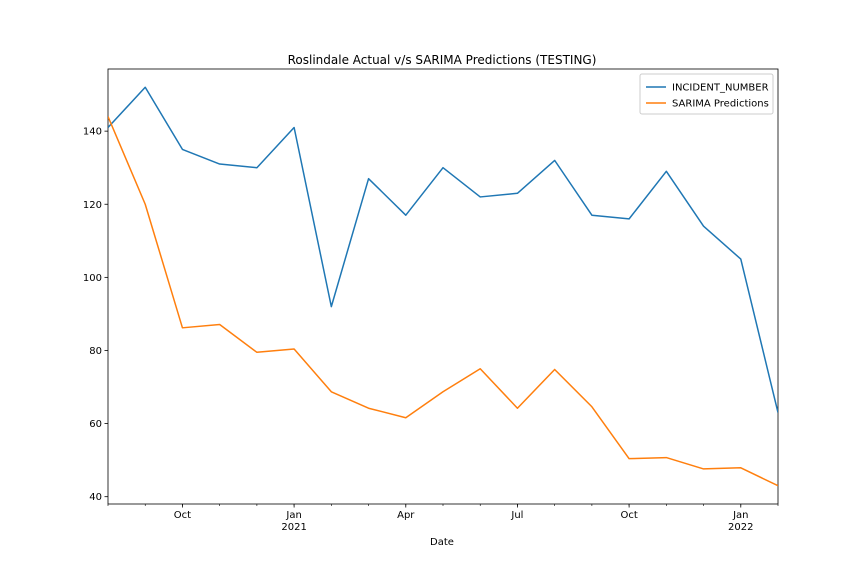  Describe the element at coordinates (95, 497) in the screenshot. I see `y-tick-label: 40` at that location.